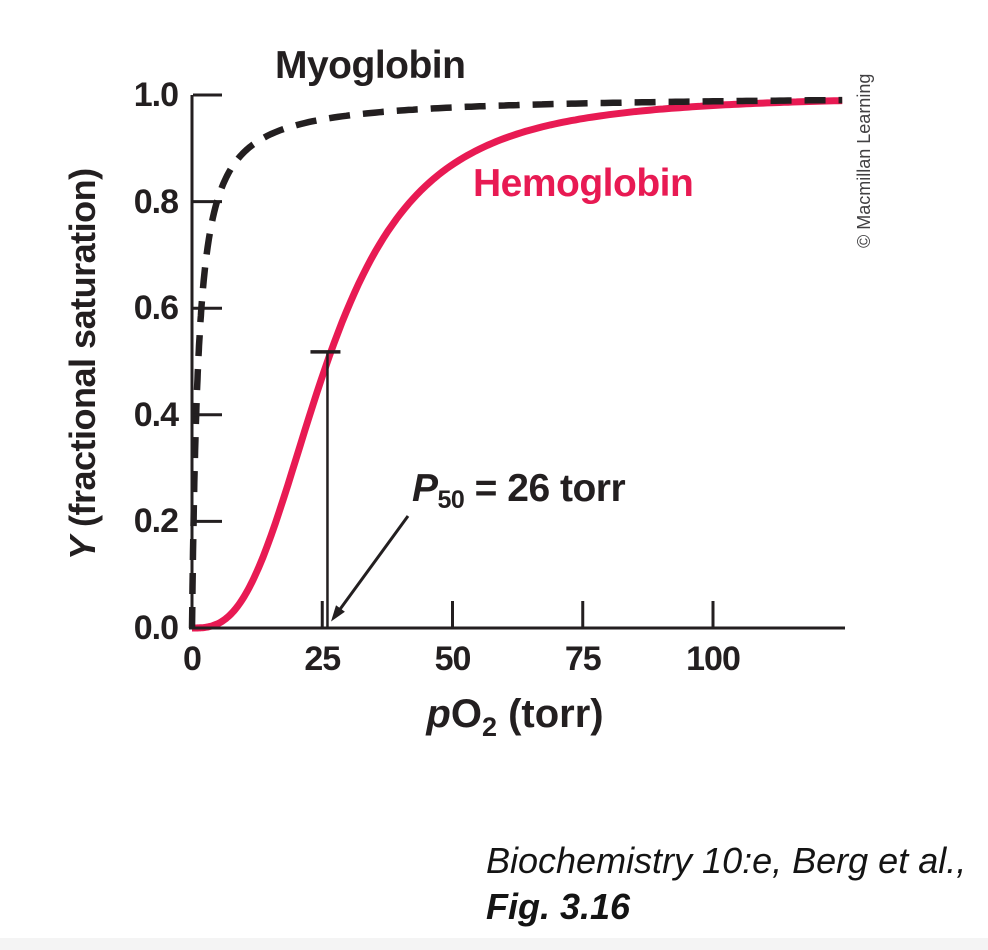 This screenshot has height=950, width=988. I want to click on y-tick-label: 0.0, so click(156, 628).